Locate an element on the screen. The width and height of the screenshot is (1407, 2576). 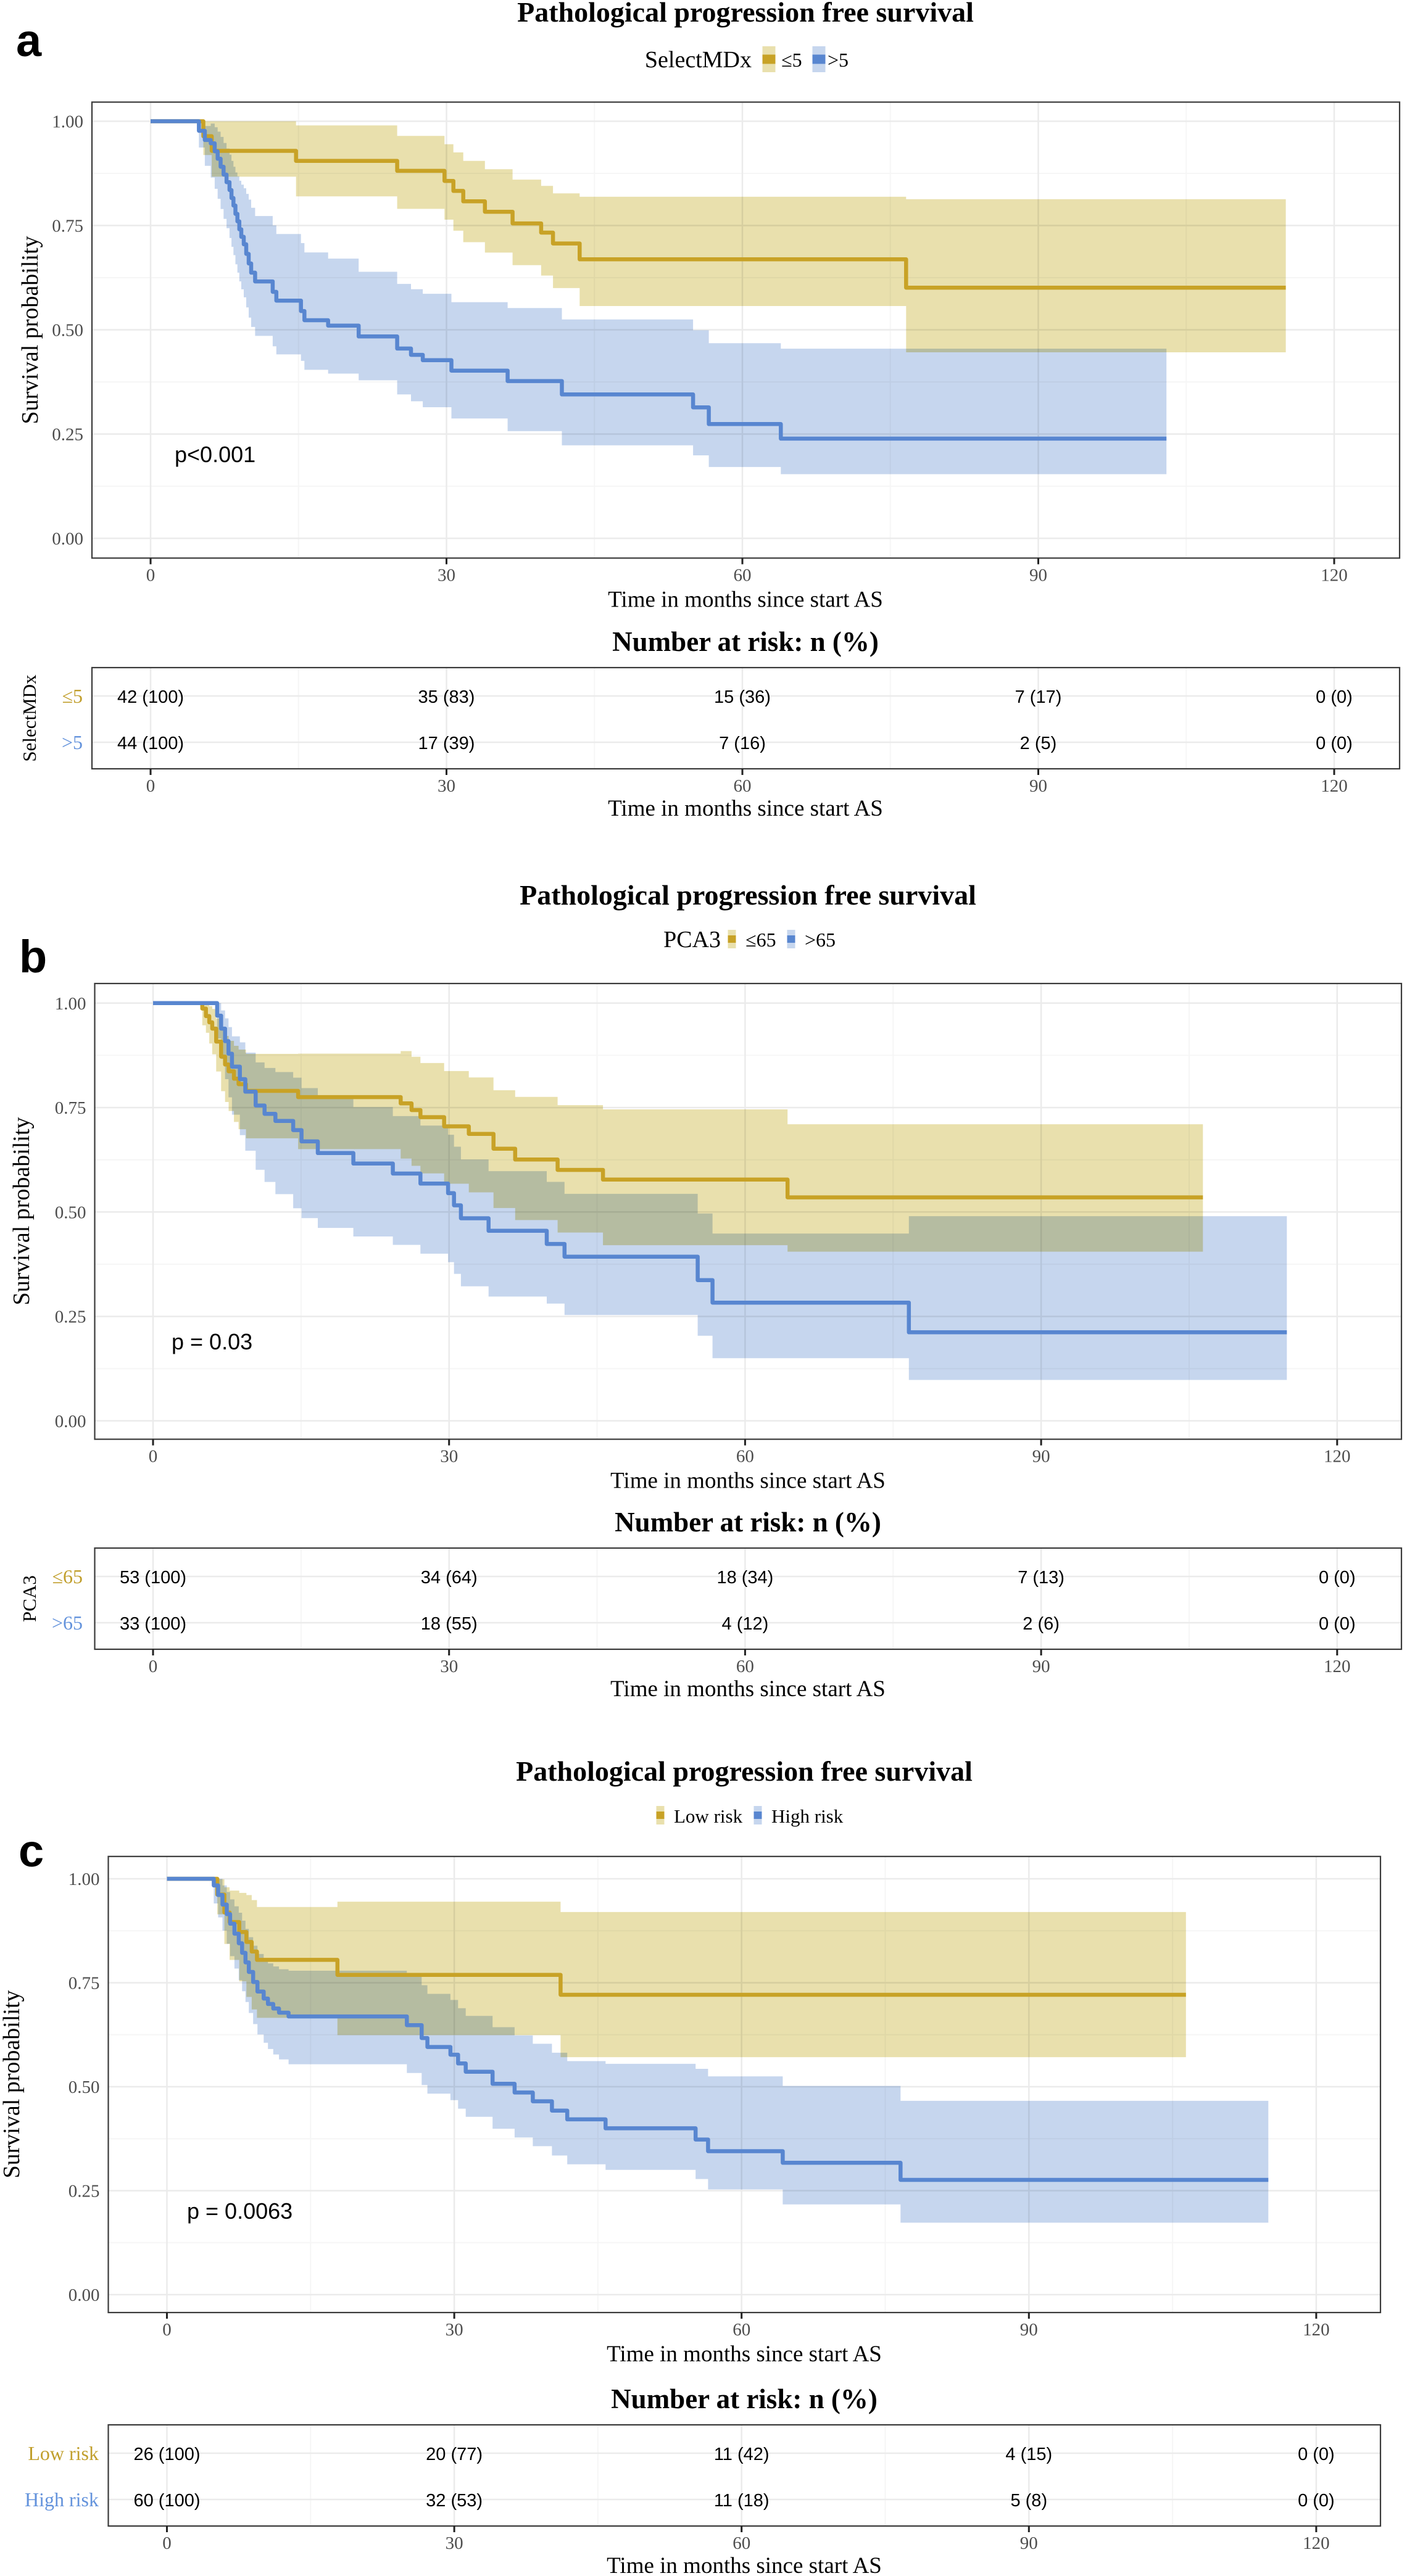
svg-text: b is located at coordinates (33, 957).